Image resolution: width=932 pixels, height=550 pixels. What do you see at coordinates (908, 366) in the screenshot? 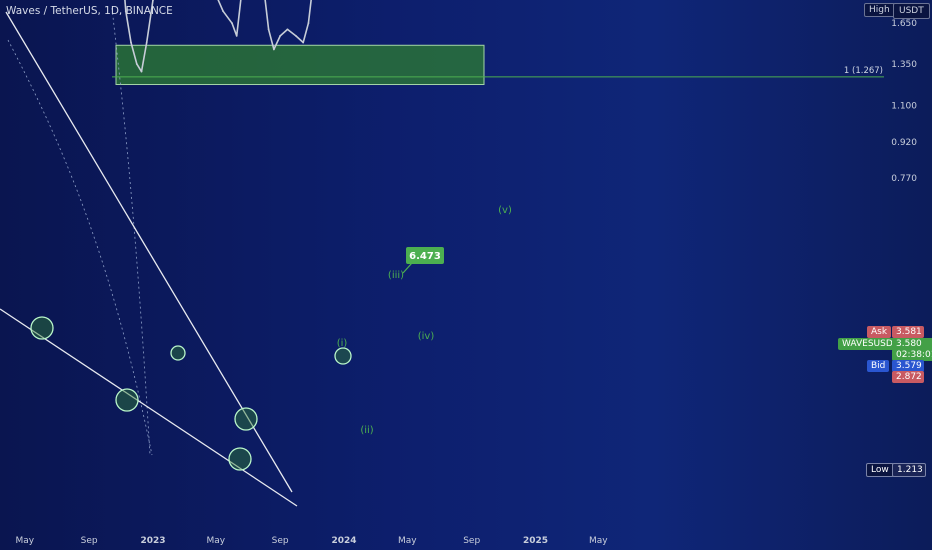
I see `bid-value: 3.579` at bounding box center [908, 366].